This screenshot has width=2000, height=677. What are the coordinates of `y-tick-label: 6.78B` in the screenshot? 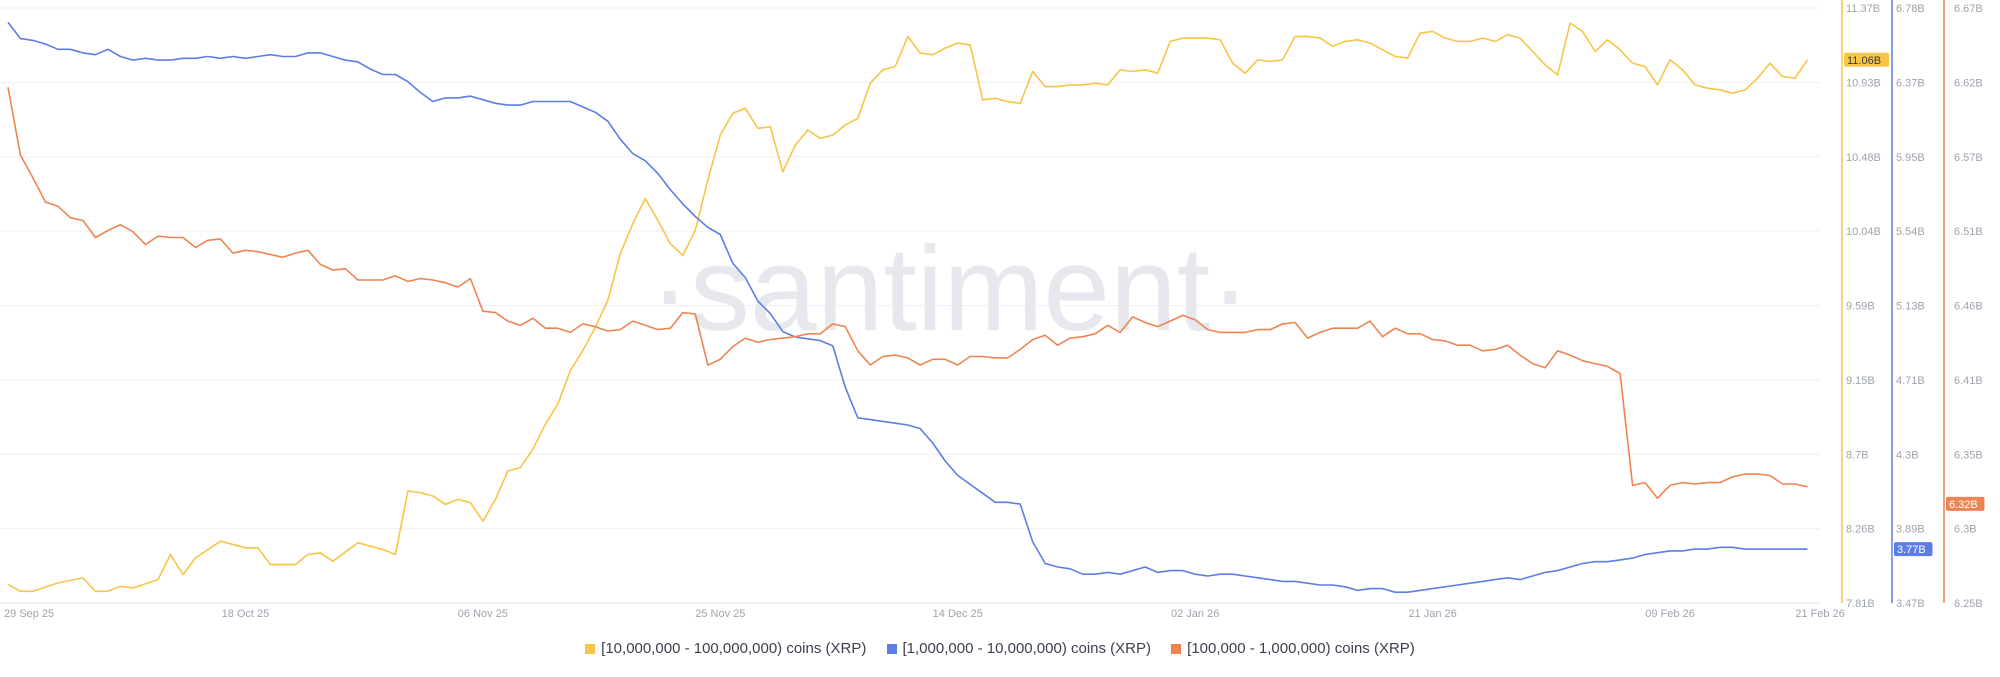 It's located at (1910, 9).